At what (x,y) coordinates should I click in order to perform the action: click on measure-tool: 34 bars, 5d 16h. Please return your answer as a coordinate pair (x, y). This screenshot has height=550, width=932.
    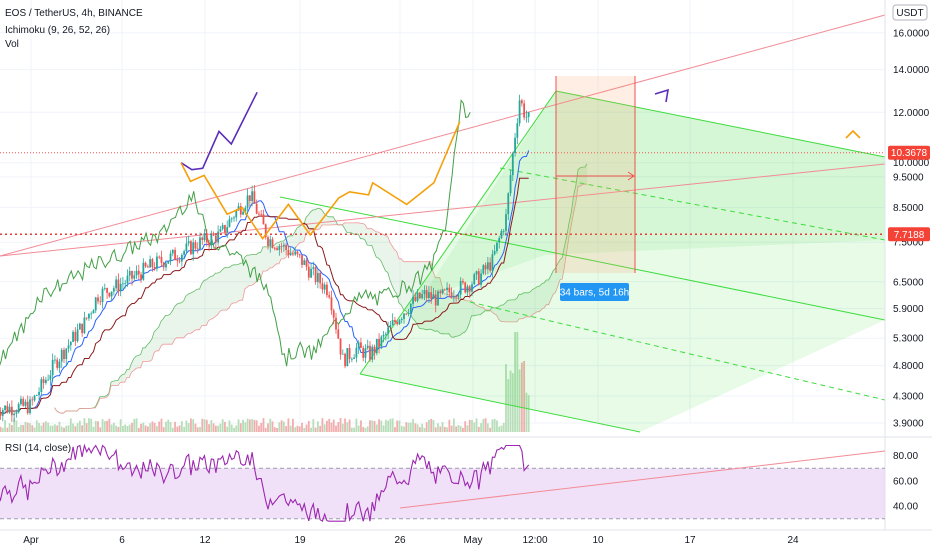
    Looking at the image, I should click on (595, 188).